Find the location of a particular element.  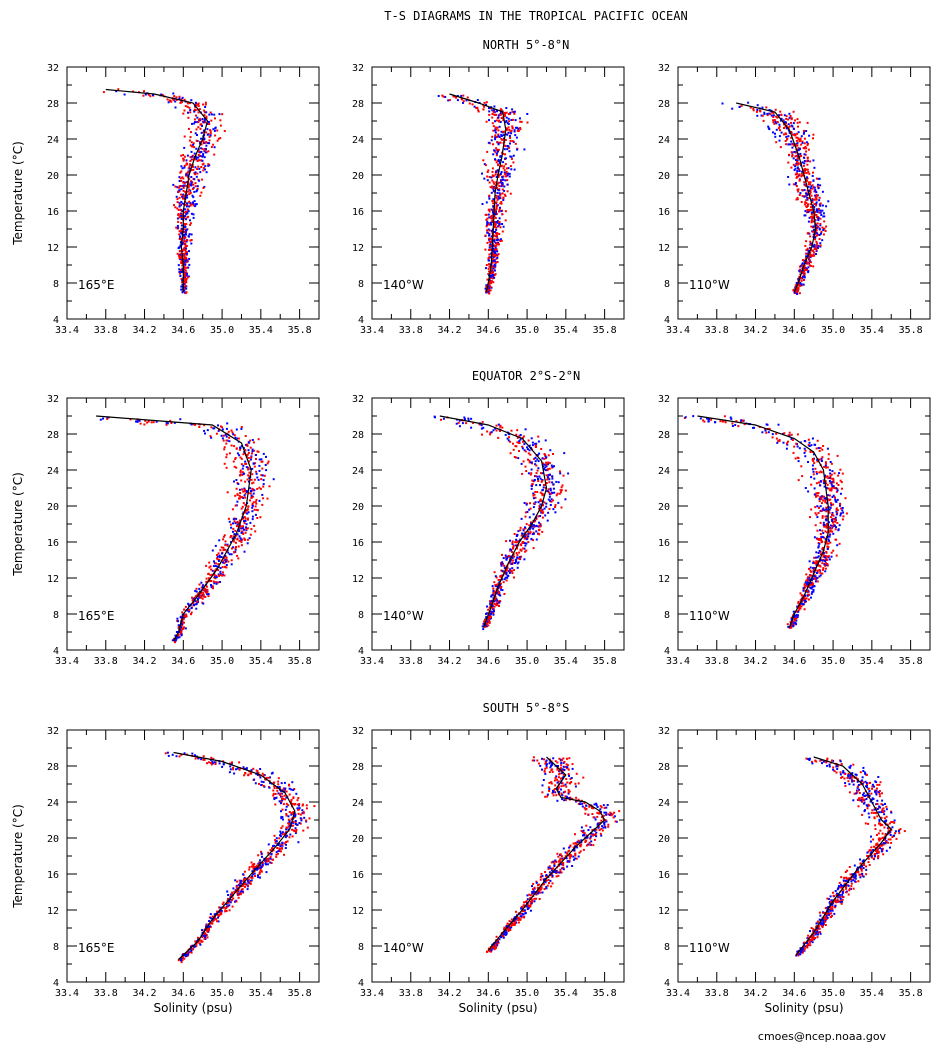

x-tick-label: 34.2 is located at coordinates (144, 661).